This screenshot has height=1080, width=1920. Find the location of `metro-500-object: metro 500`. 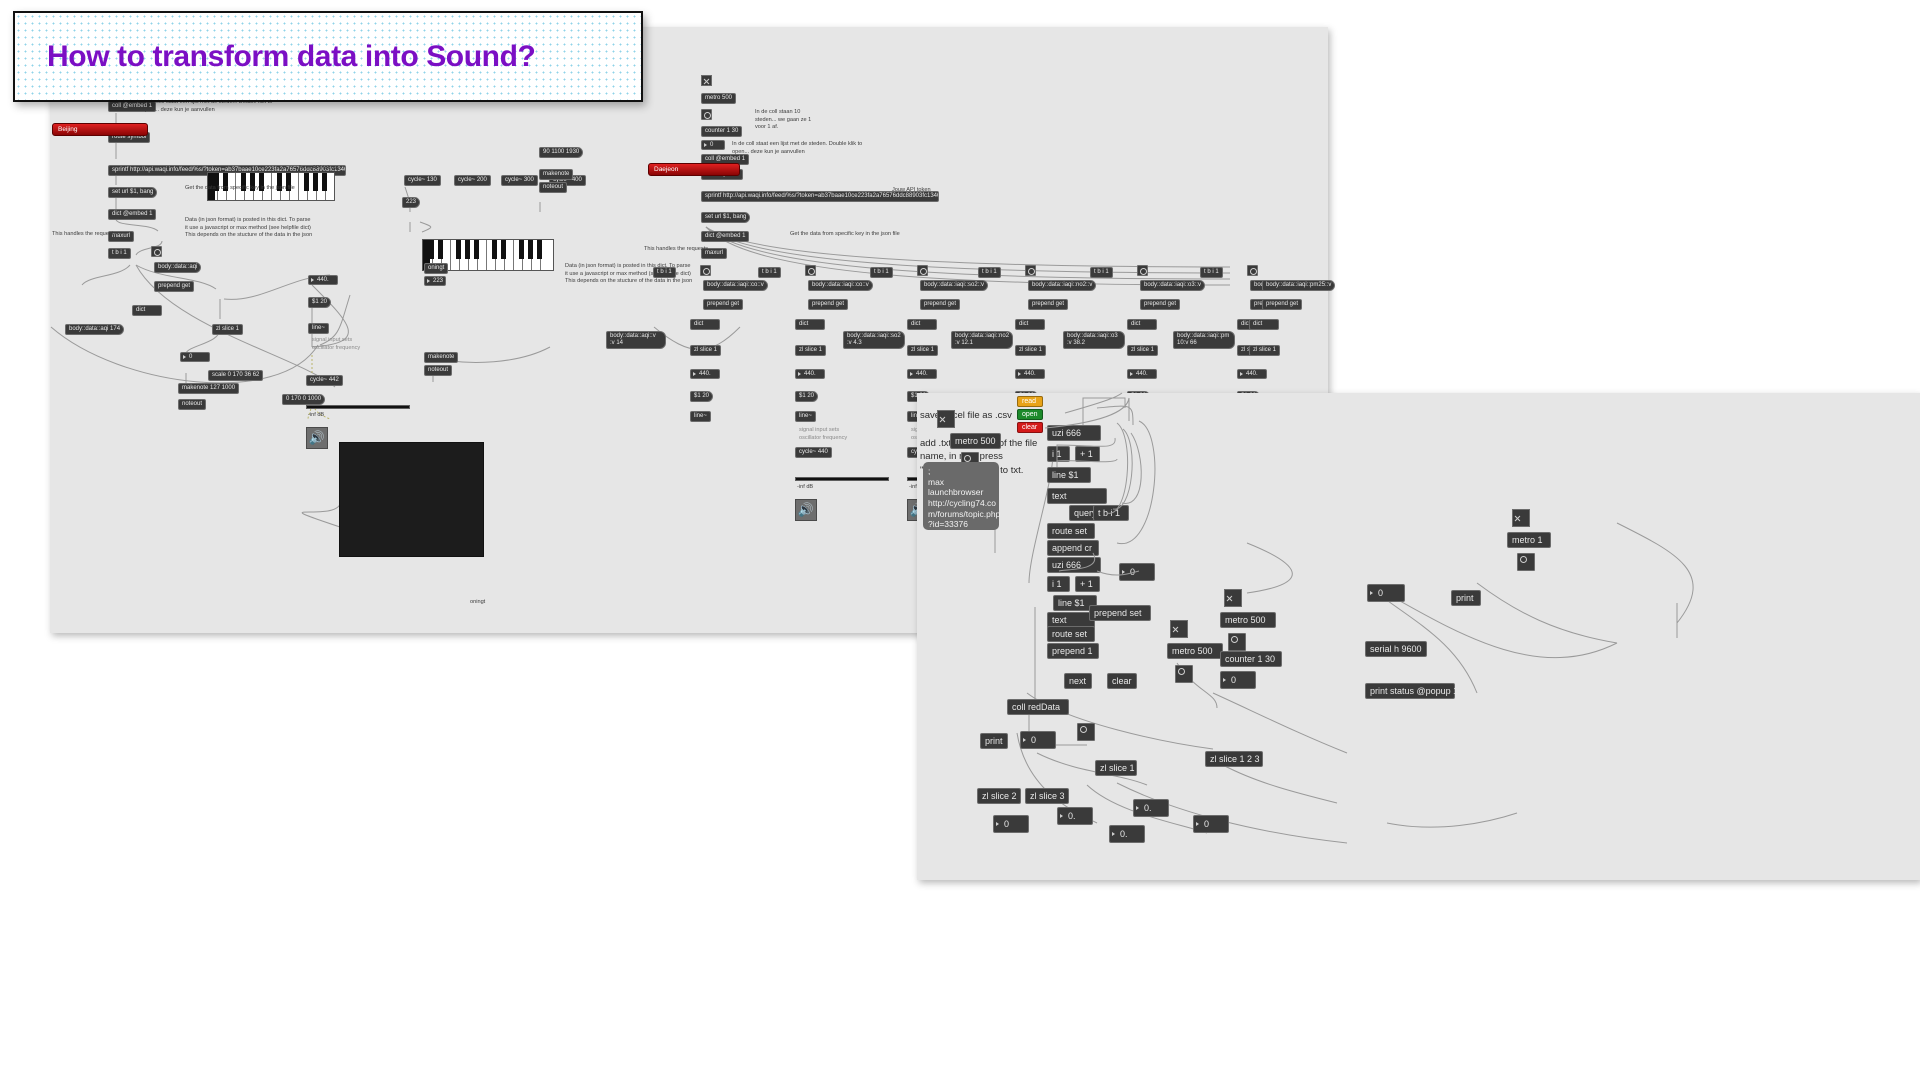

metro-500-object: metro 500 is located at coordinates (719, 98).